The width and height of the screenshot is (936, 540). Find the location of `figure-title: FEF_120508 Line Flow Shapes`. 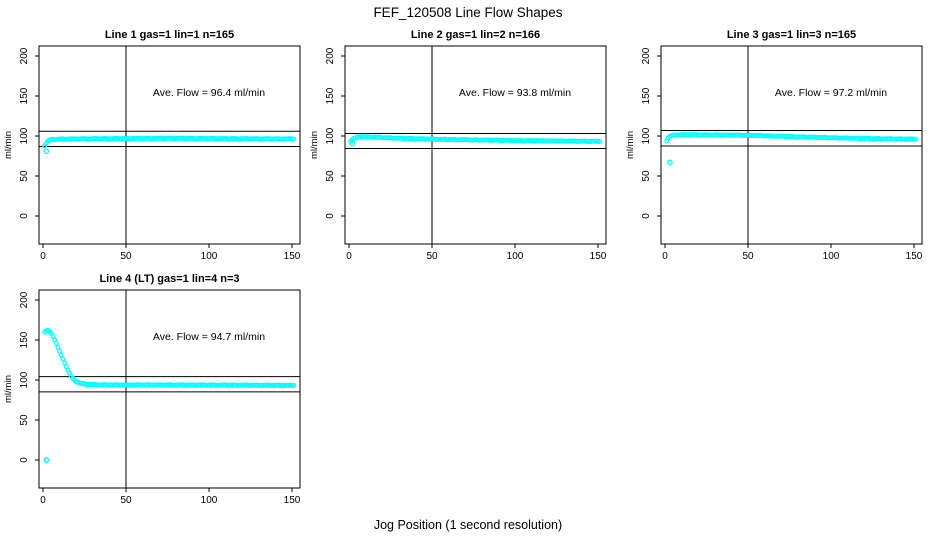

figure-title: FEF_120508 Line Flow Shapes is located at coordinates (468, 12).